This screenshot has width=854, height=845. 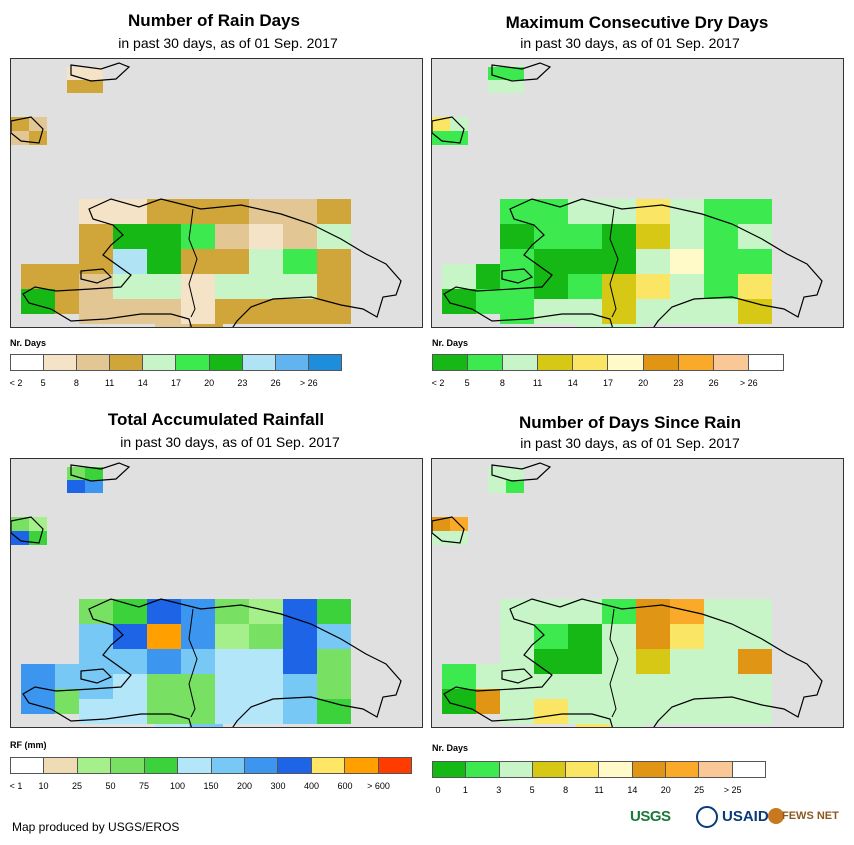 What do you see at coordinates (176, 384) in the screenshot?
I see `panel-1-legend-ticks: < 2 5 8 11 14 17 20 23 26 > 26` at bounding box center [176, 384].